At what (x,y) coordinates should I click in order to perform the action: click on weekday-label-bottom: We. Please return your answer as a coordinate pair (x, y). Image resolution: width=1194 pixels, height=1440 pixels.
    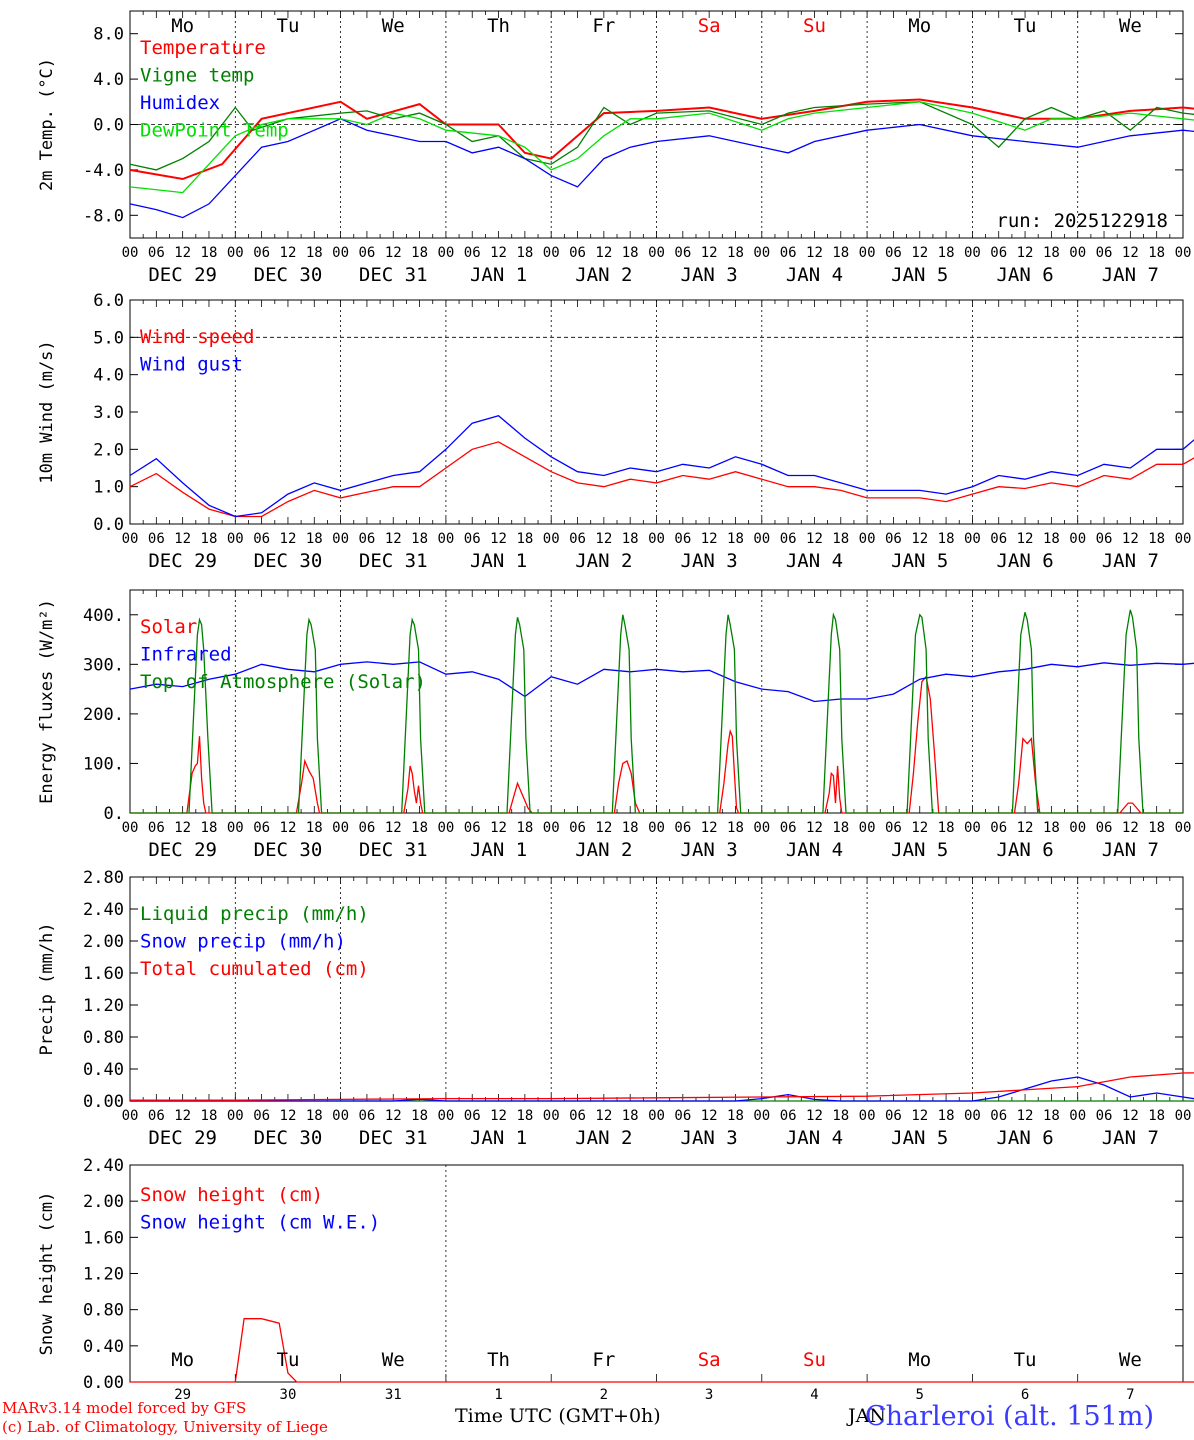
    Looking at the image, I should click on (393, 1360).